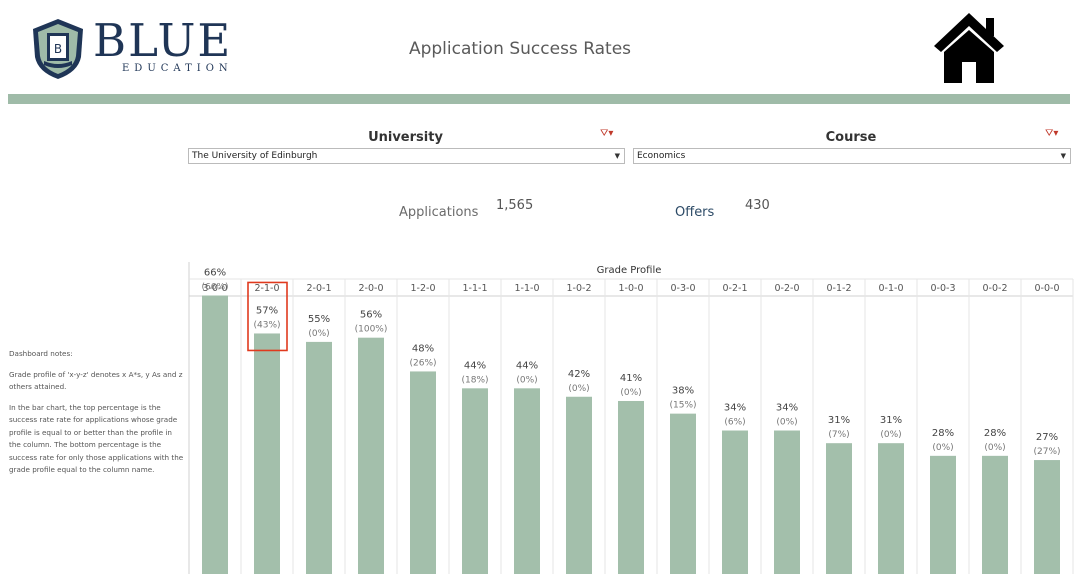 The width and height of the screenshot is (1080, 584). I want to click on x-tick-label: 1-1-1, so click(475, 288).